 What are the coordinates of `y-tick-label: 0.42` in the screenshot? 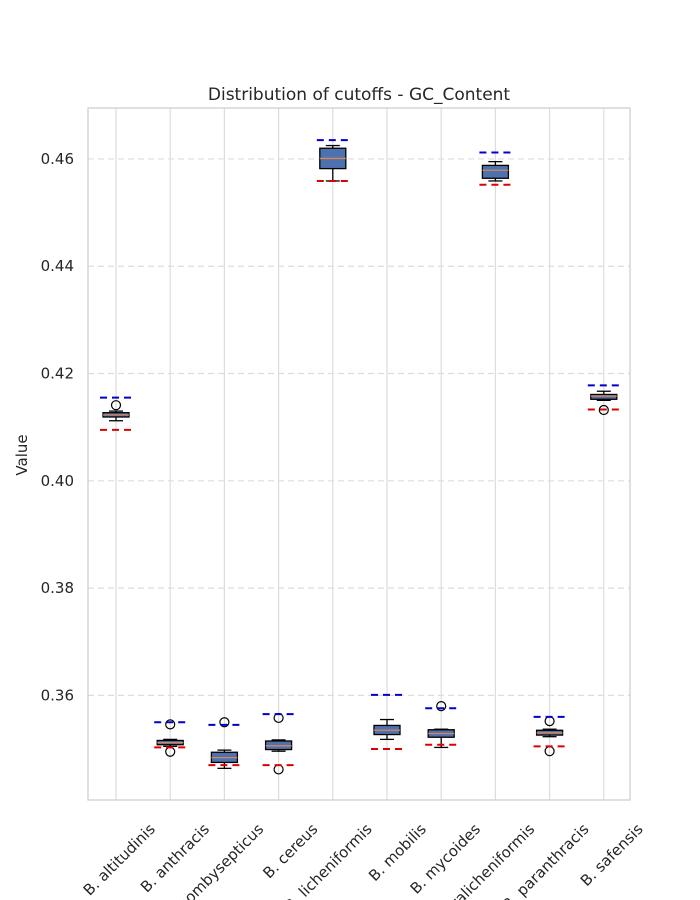 It's located at (57, 374).